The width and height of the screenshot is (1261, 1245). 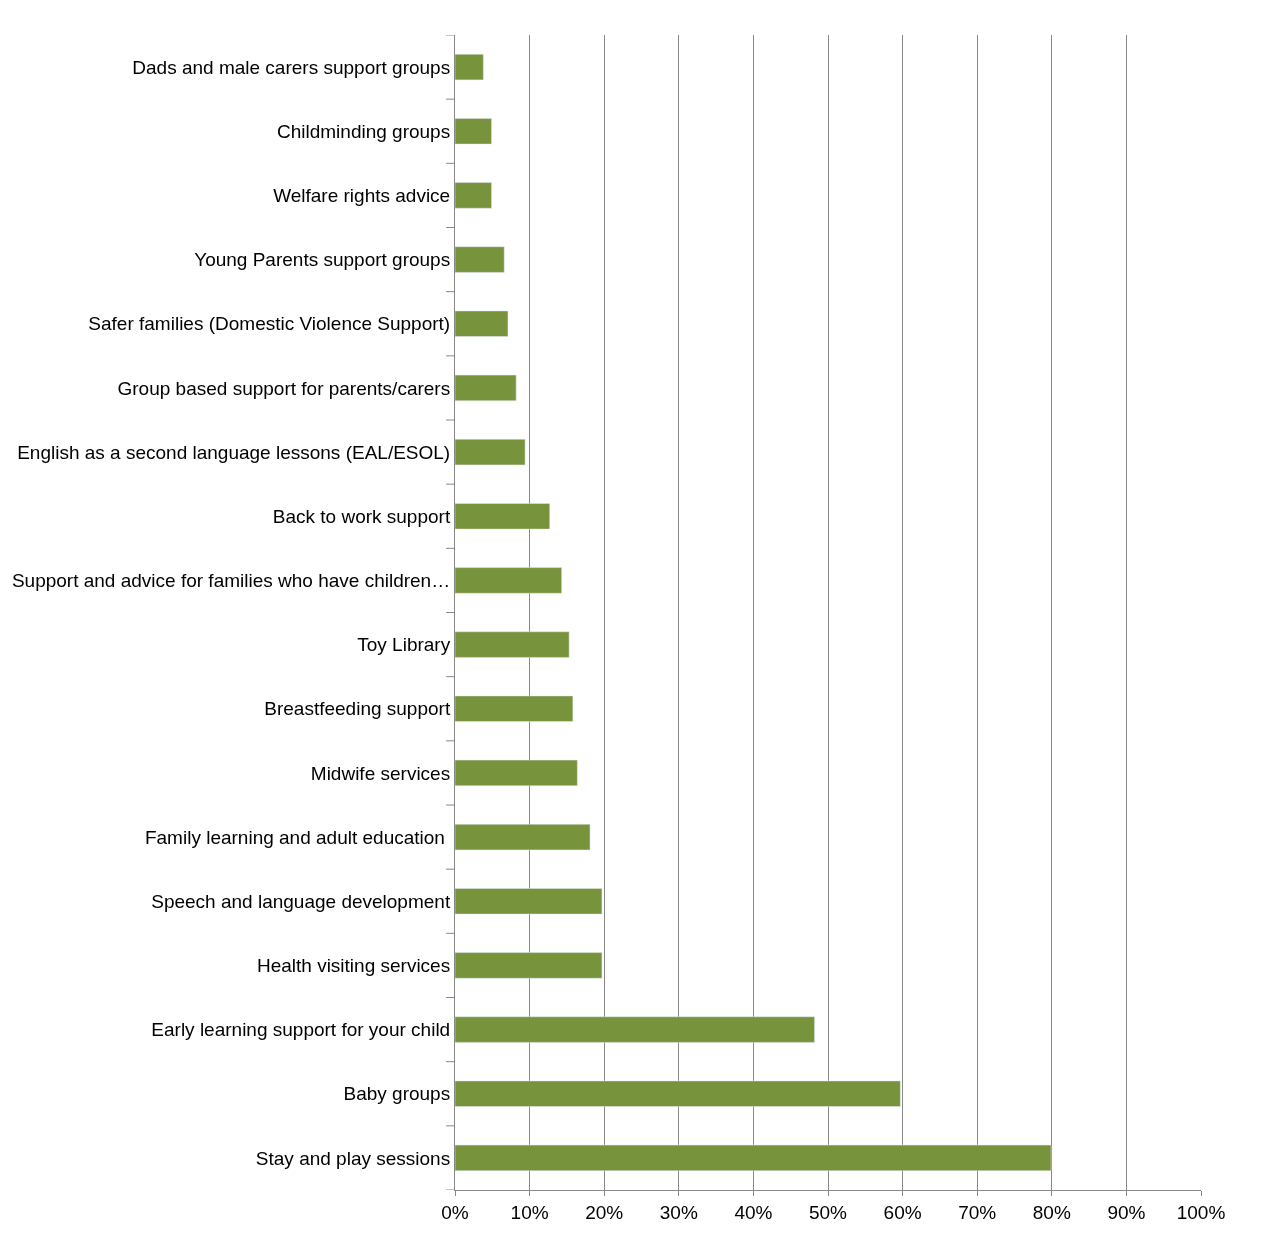 What do you see at coordinates (604, 1212) in the screenshot?
I see `x-tick-label: 20%` at bounding box center [604, 1212].